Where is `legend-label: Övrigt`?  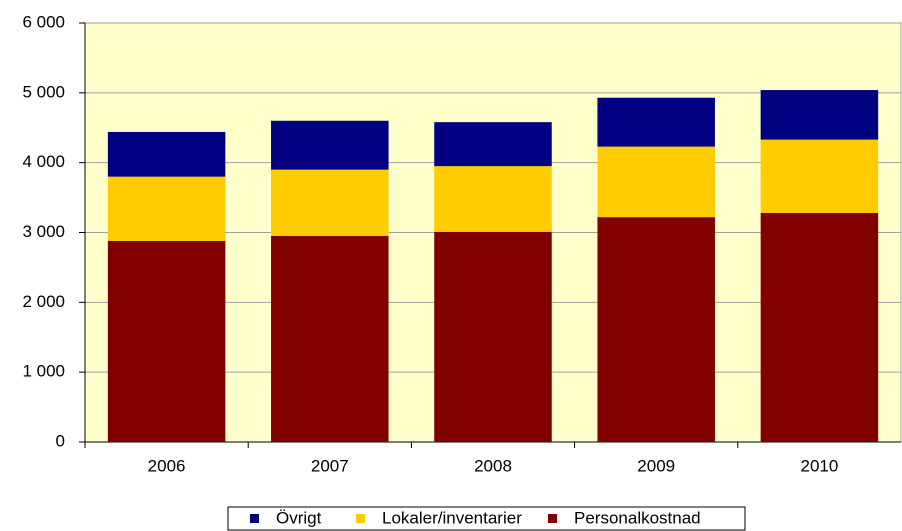
legend-label: Övrigt is located at coordinates (299, 517).